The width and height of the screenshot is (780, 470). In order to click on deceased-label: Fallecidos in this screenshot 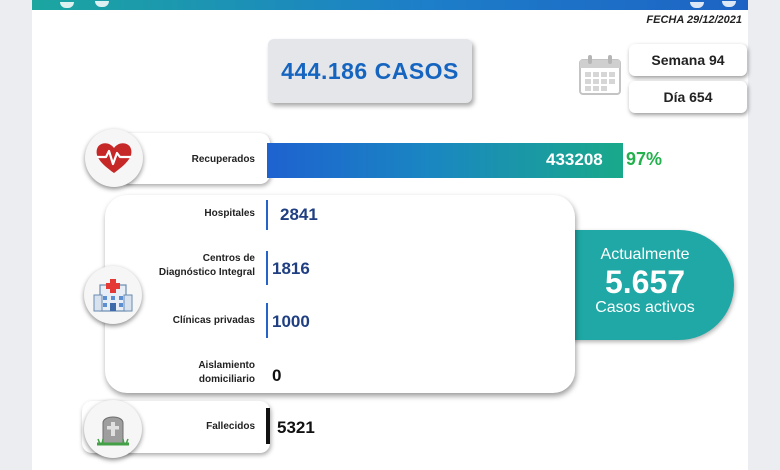, I will do `click(230, 426)`.